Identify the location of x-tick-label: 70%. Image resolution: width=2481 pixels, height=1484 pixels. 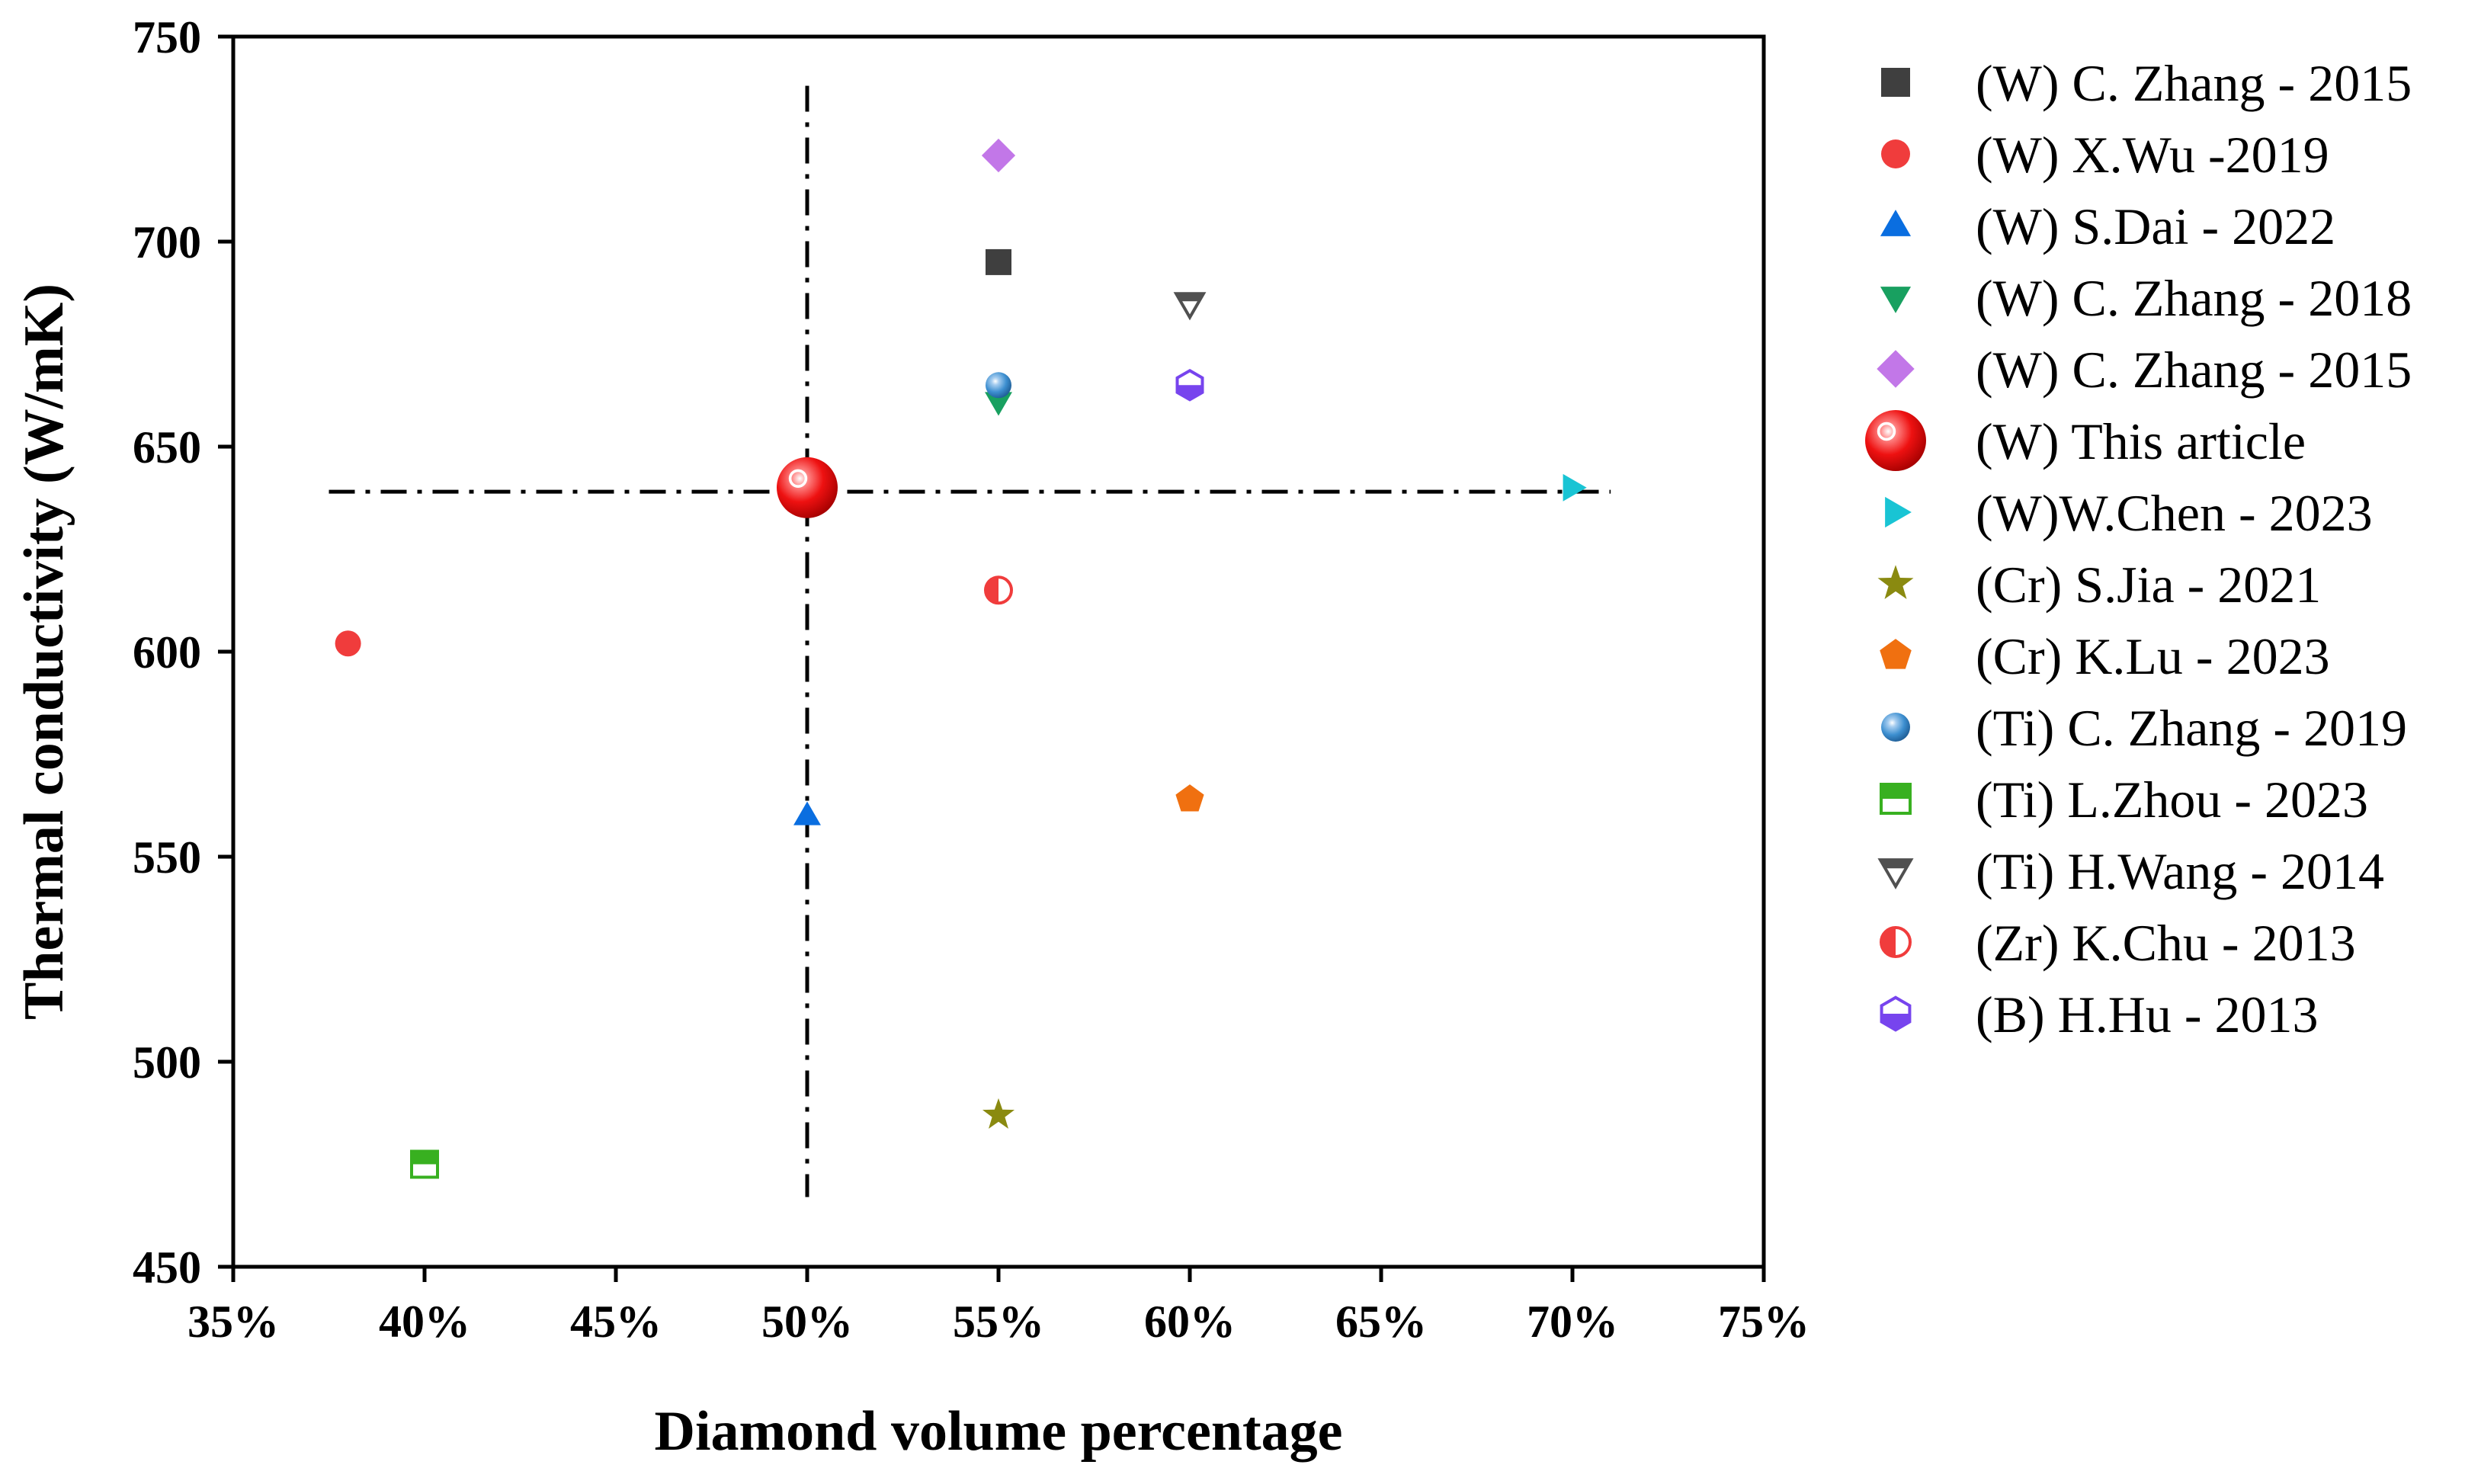
(1572, 1322).